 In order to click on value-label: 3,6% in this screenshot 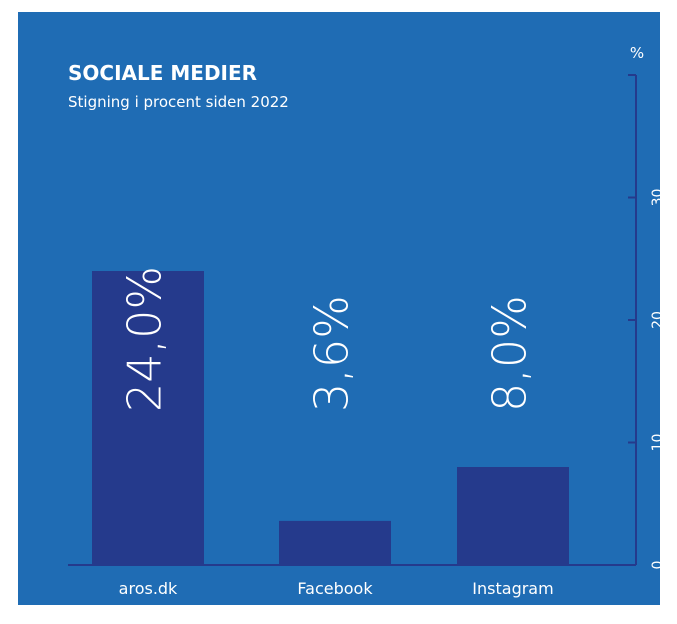, I will do `click(332, 353)`.